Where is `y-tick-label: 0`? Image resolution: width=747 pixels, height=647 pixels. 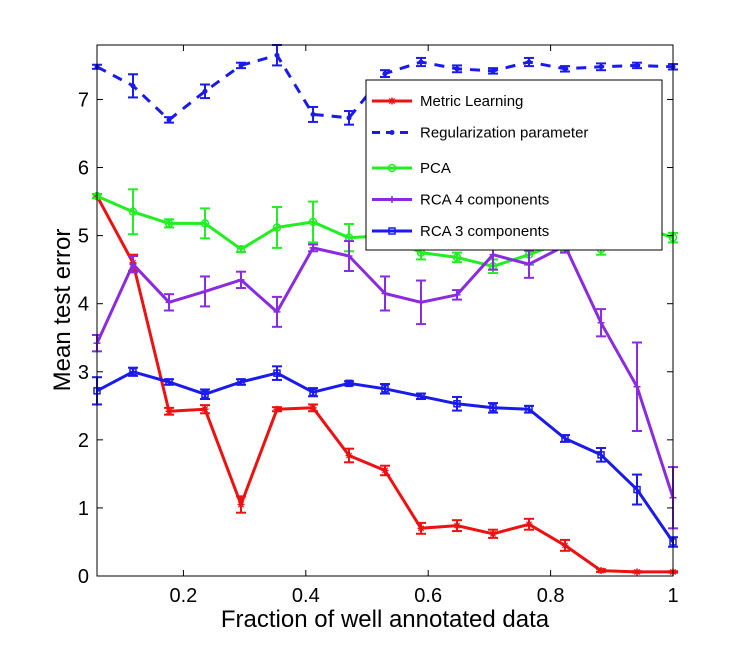
y-tick-label: 0 is located at coordinates (83, 577).